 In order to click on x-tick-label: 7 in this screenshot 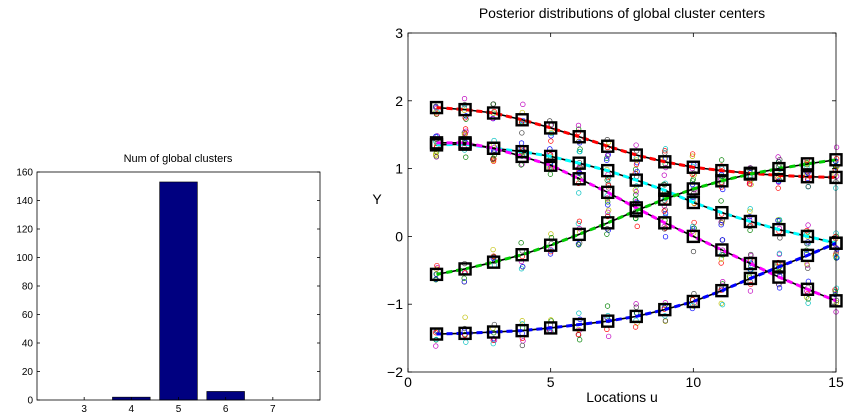, I will do `click(273, 409)`.